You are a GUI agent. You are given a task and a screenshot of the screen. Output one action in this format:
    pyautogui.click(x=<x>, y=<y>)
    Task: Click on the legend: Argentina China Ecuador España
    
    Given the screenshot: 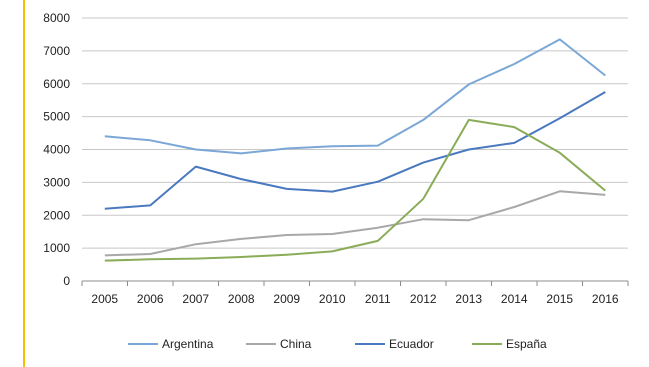 What is the action you would take?
    pyautogui.click(x=337, y=344)
    